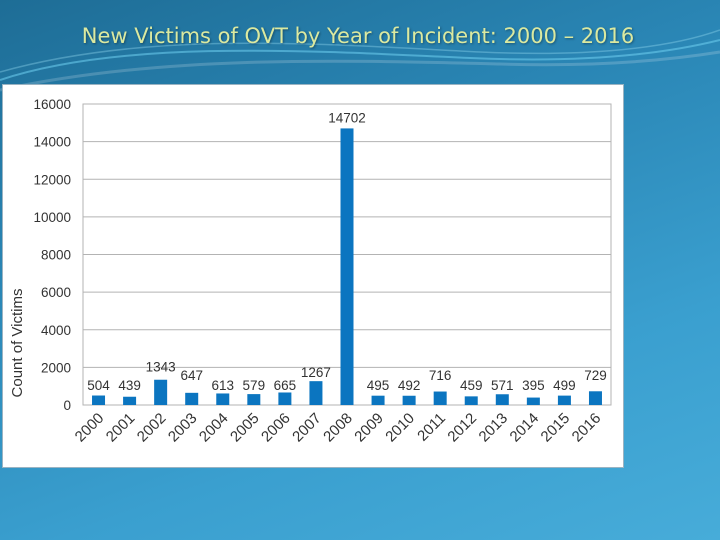  What do you see at coordinates (533, 401) in the screenshot?
I see `bar-2014` at bounding box center [533, 401].